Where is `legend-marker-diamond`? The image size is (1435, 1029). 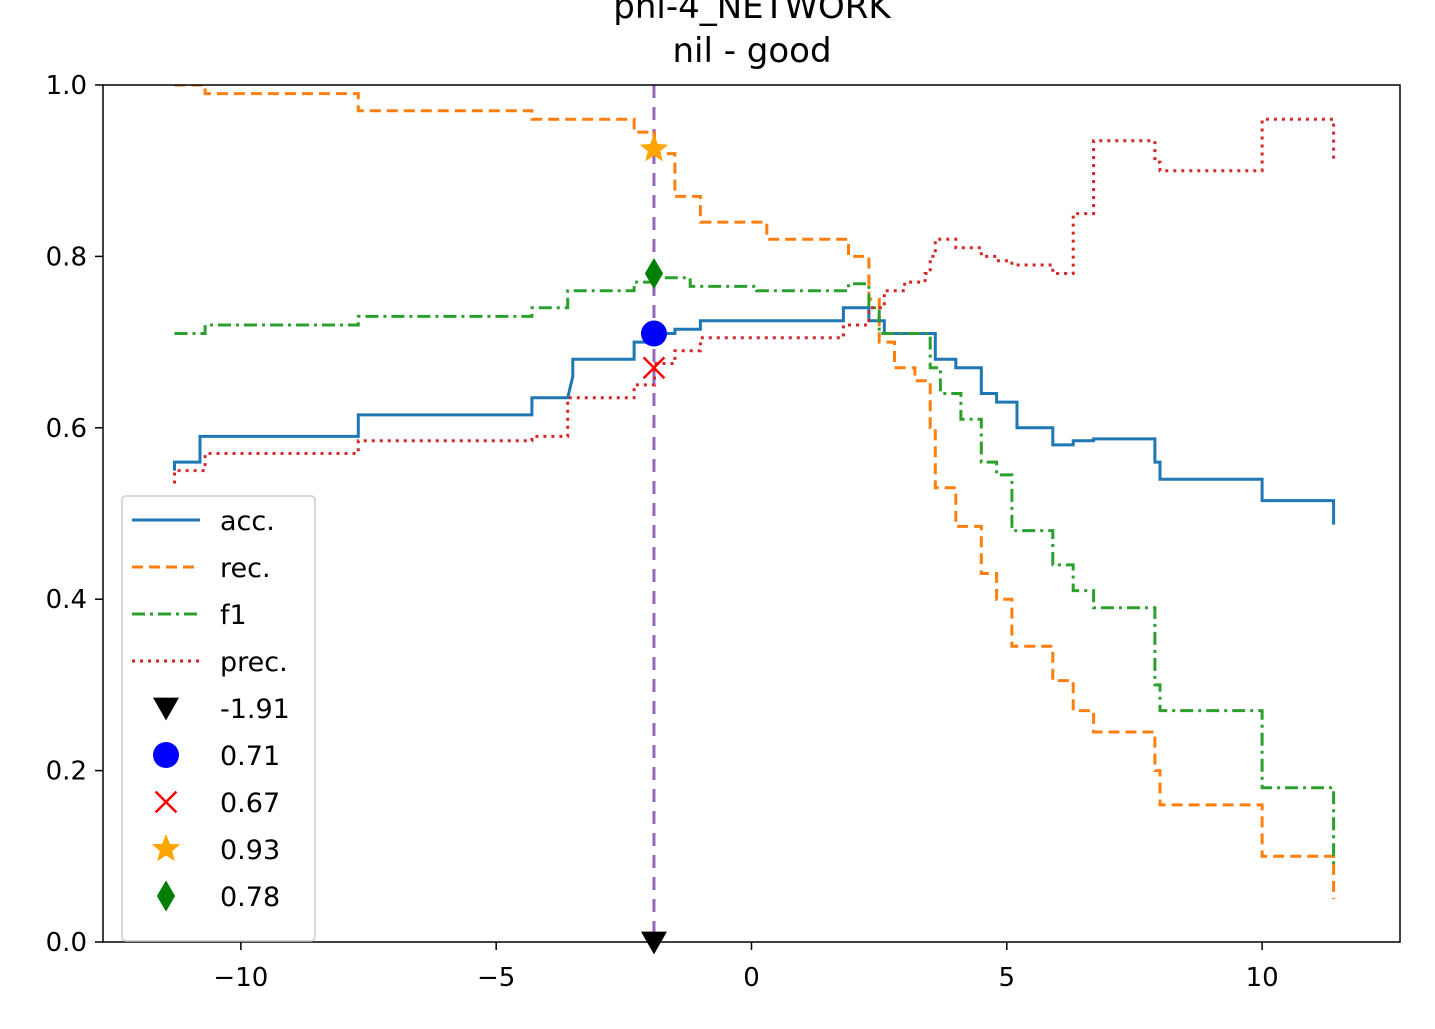
legend-marker-diamond is located at coordinates (166, 896).